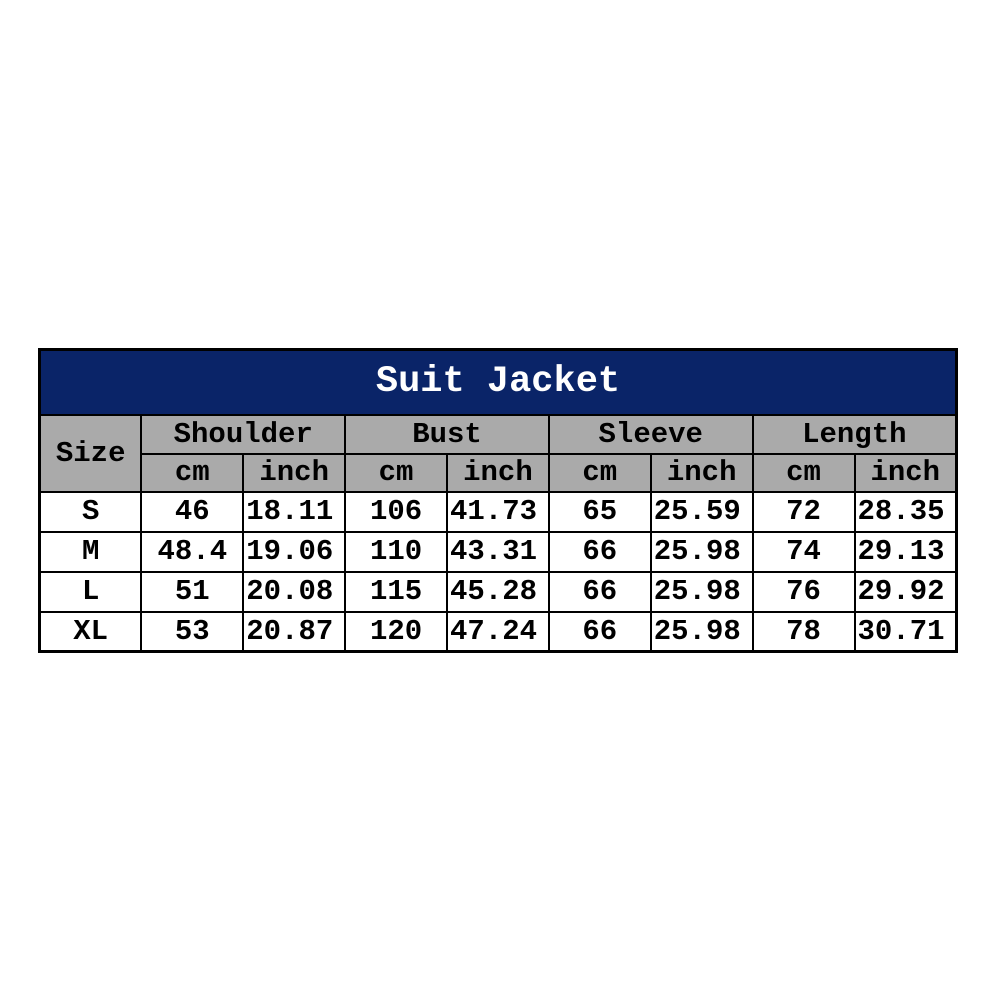  Describe the element at coordinates (854, 434) in the screenshot. I see `column-header-length: Length` at that location.